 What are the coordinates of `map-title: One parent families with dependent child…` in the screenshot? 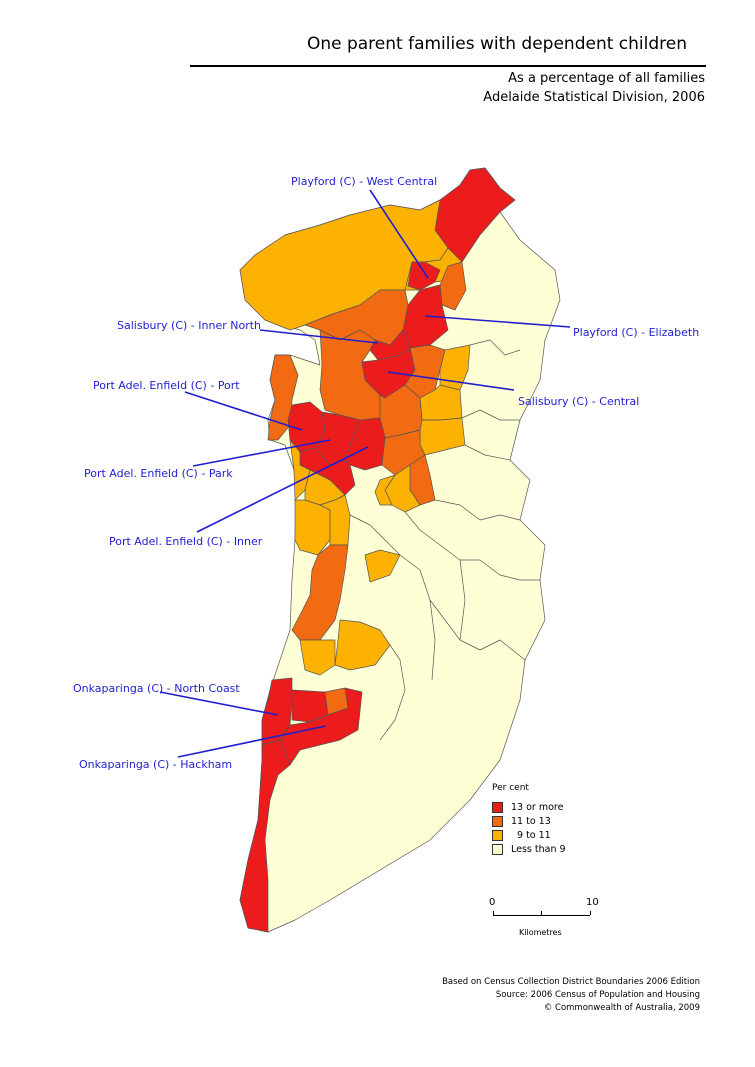 It's located at (496, 44).